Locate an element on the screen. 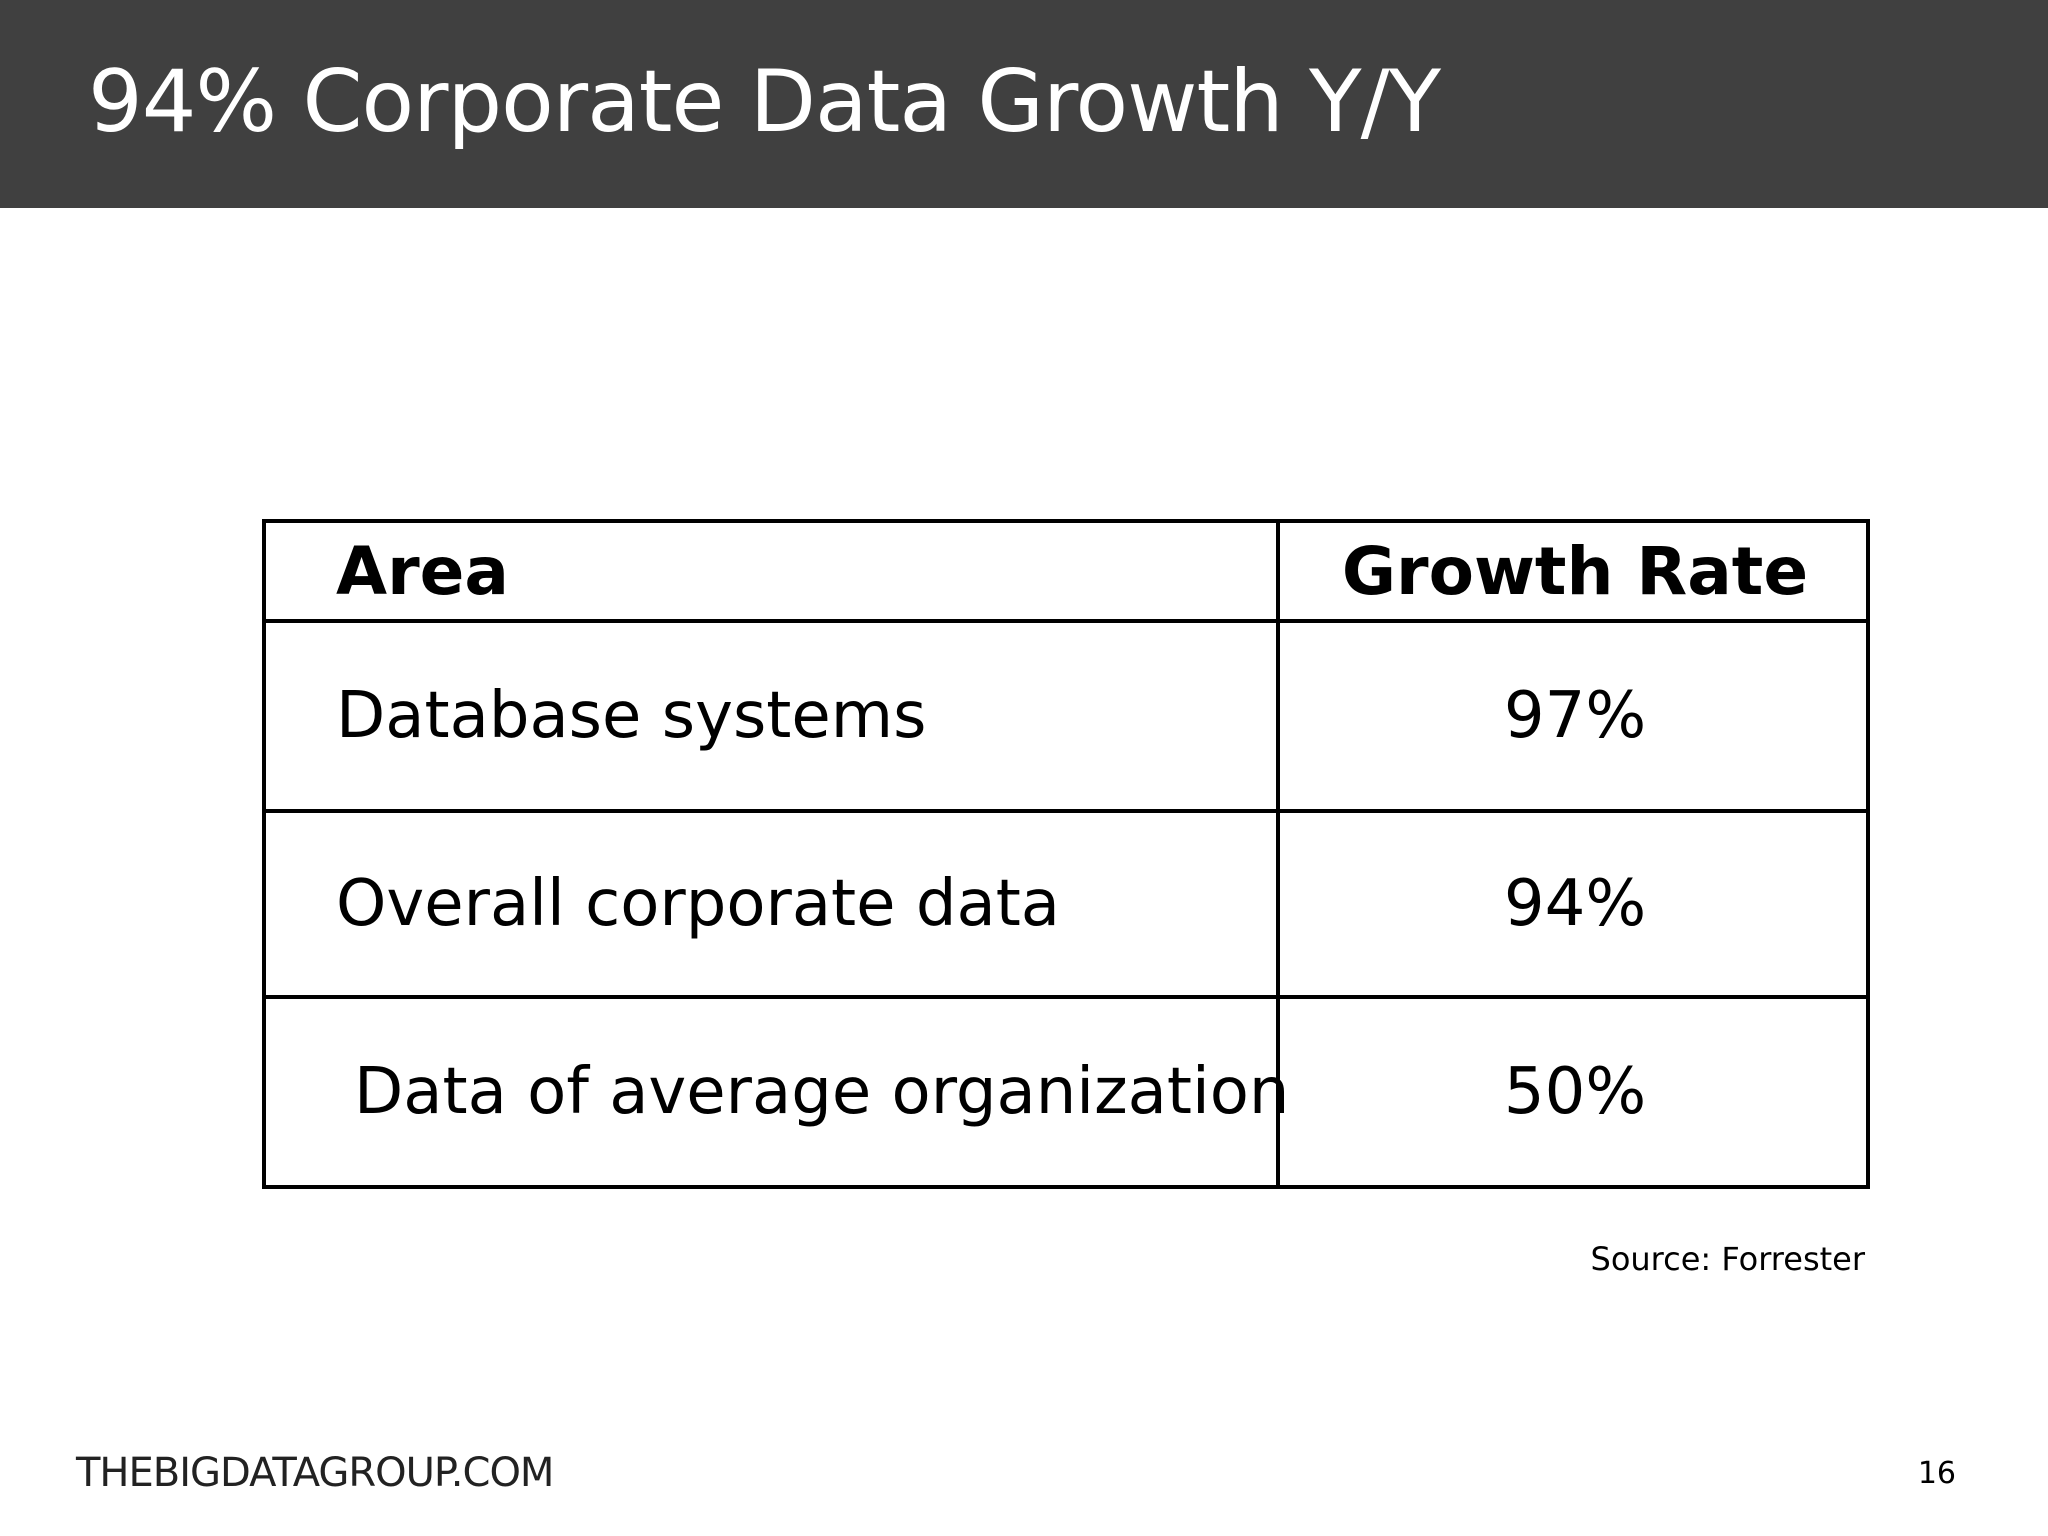  title-bar: 94% Corporate Data Growth Y/Y is located at coordinates (1024, 104).